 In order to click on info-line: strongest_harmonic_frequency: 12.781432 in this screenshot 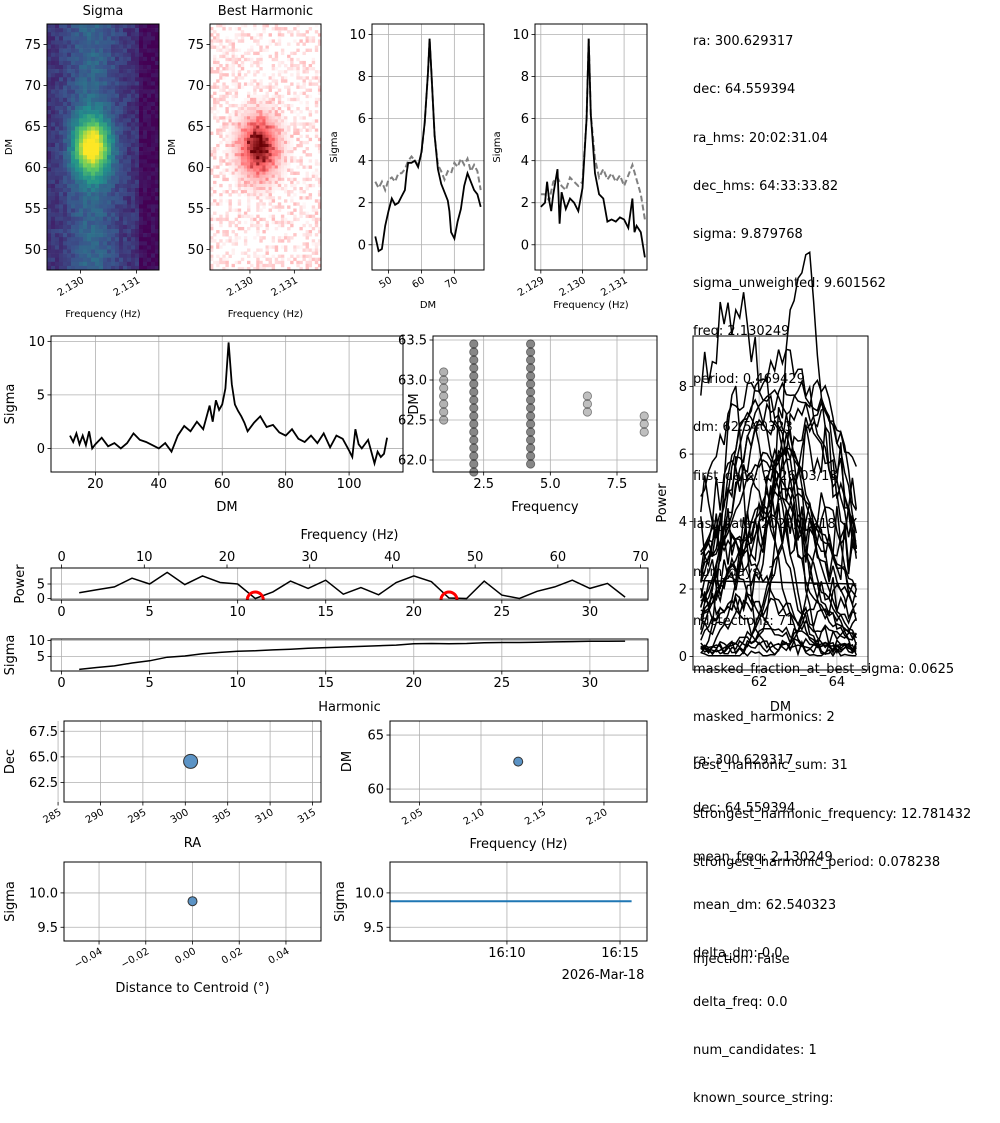, I will do `click(832, 814)`.